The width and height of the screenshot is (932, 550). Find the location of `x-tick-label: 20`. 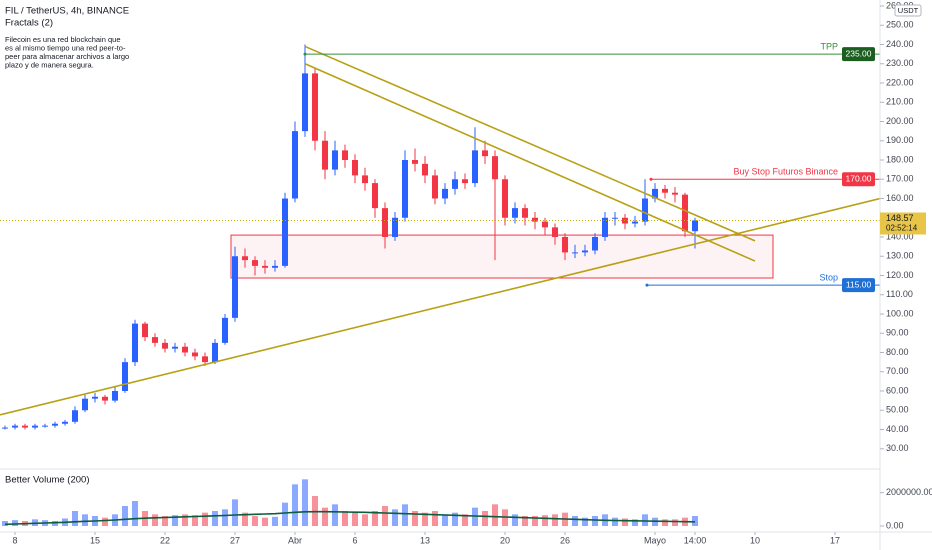

x-tick-label: 20 is located at coordinates (505, 540).